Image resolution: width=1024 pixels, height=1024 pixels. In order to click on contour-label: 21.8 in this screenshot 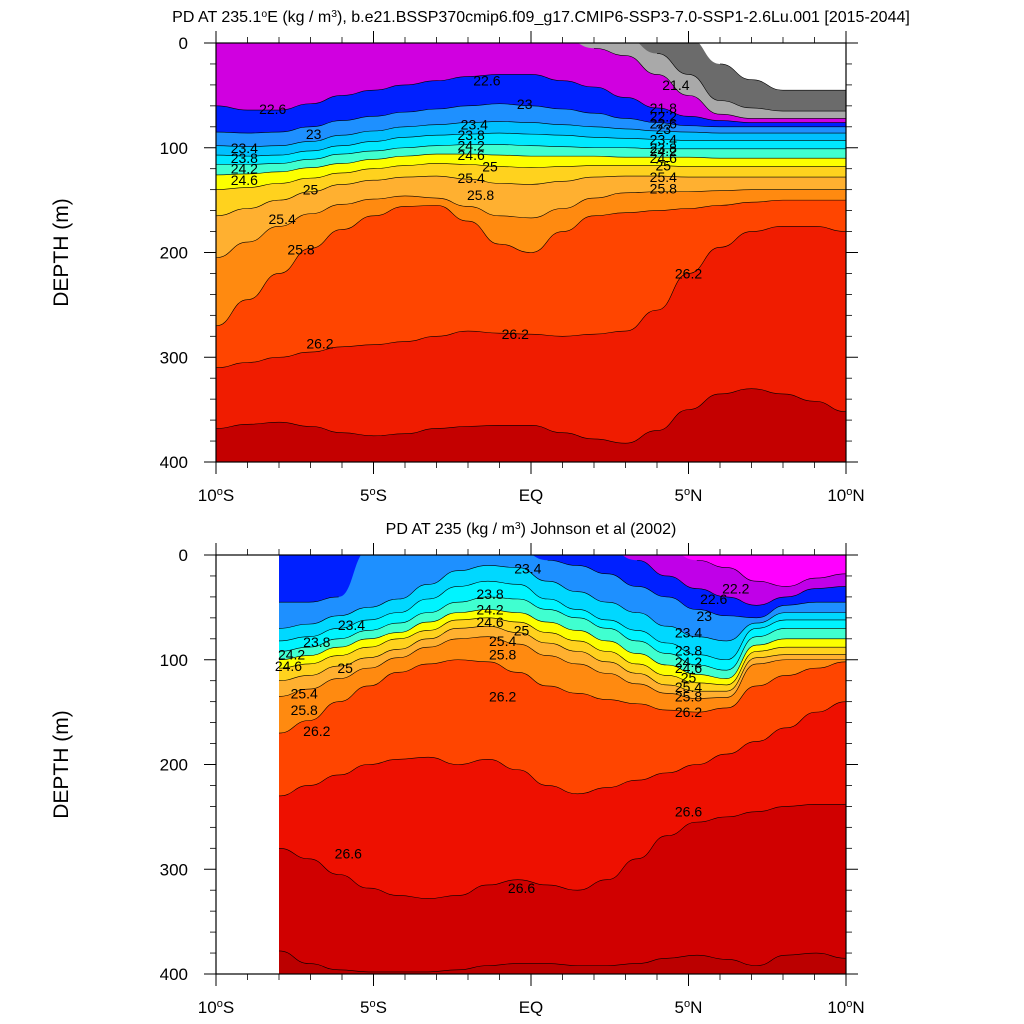, I will do `click(663, 108)`.